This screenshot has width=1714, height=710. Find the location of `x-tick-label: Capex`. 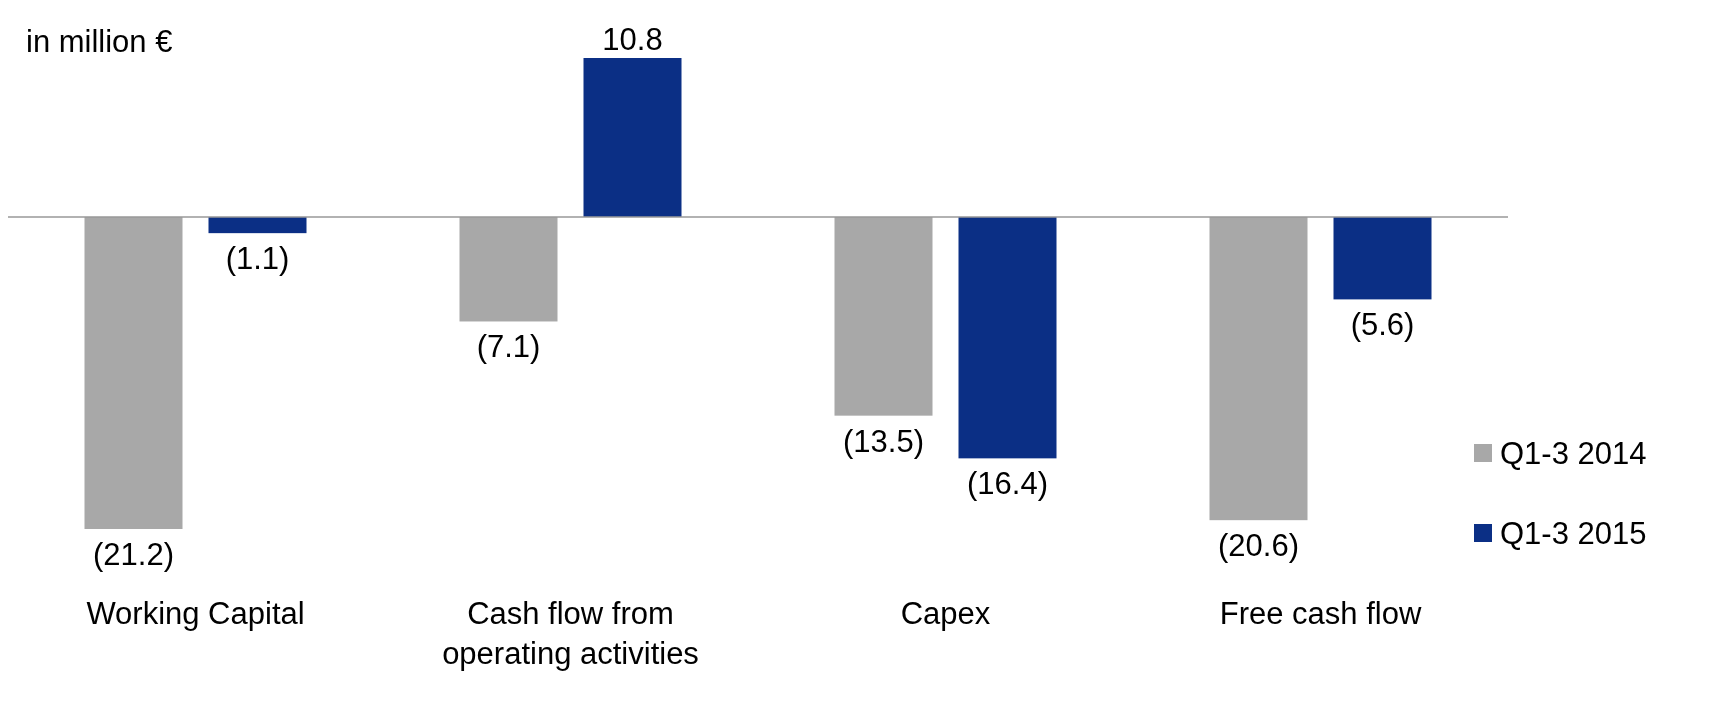

x-tick-label: Capex is located at coordinates (945, 613).